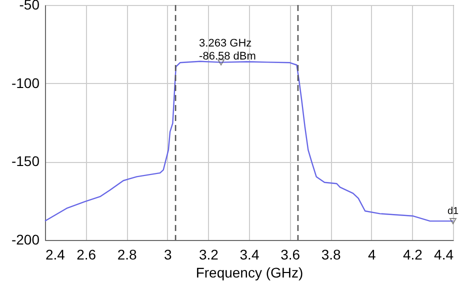 The image size is (474, 289). What do you see at coordinates (25, 82) in the screenshot?
I see `y-tick-label: -100` at bounding box center [25, 82].